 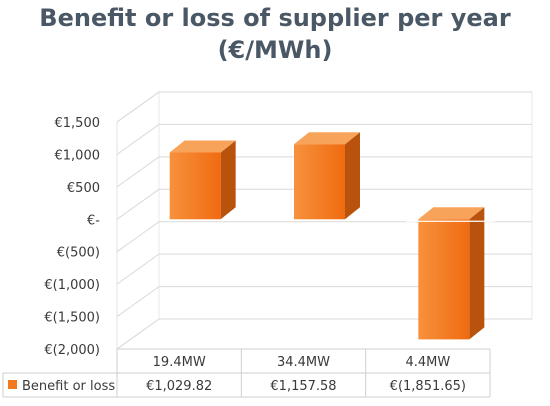 What do you see at coordinates (303, 386) in the screenshot?
I see `data-table-value: €1,157.58` at bounding box center [303, 386].